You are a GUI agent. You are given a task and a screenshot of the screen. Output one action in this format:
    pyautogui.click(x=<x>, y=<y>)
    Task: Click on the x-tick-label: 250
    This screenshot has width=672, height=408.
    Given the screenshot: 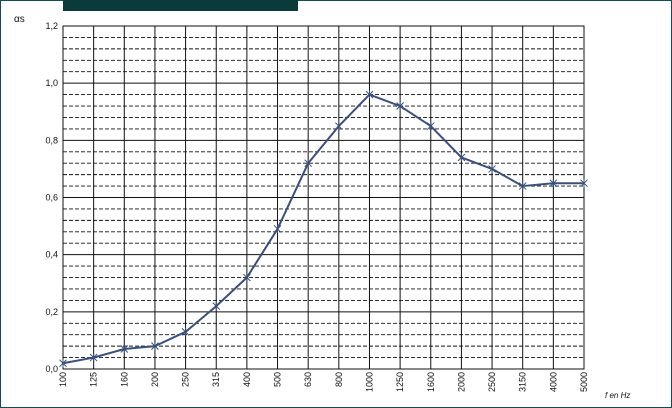 What is the action you would take?
    pyautogui.click(x=186, y=379)
    